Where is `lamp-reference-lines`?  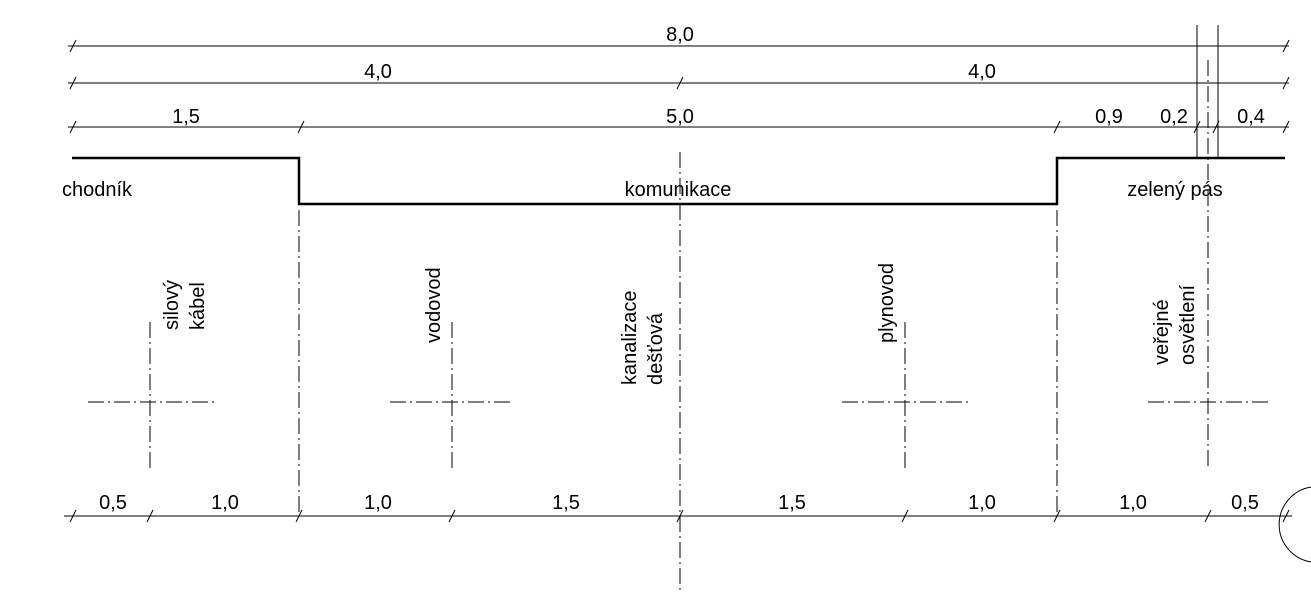 lamp-reference-lines is located at coordinates (1207, 91).